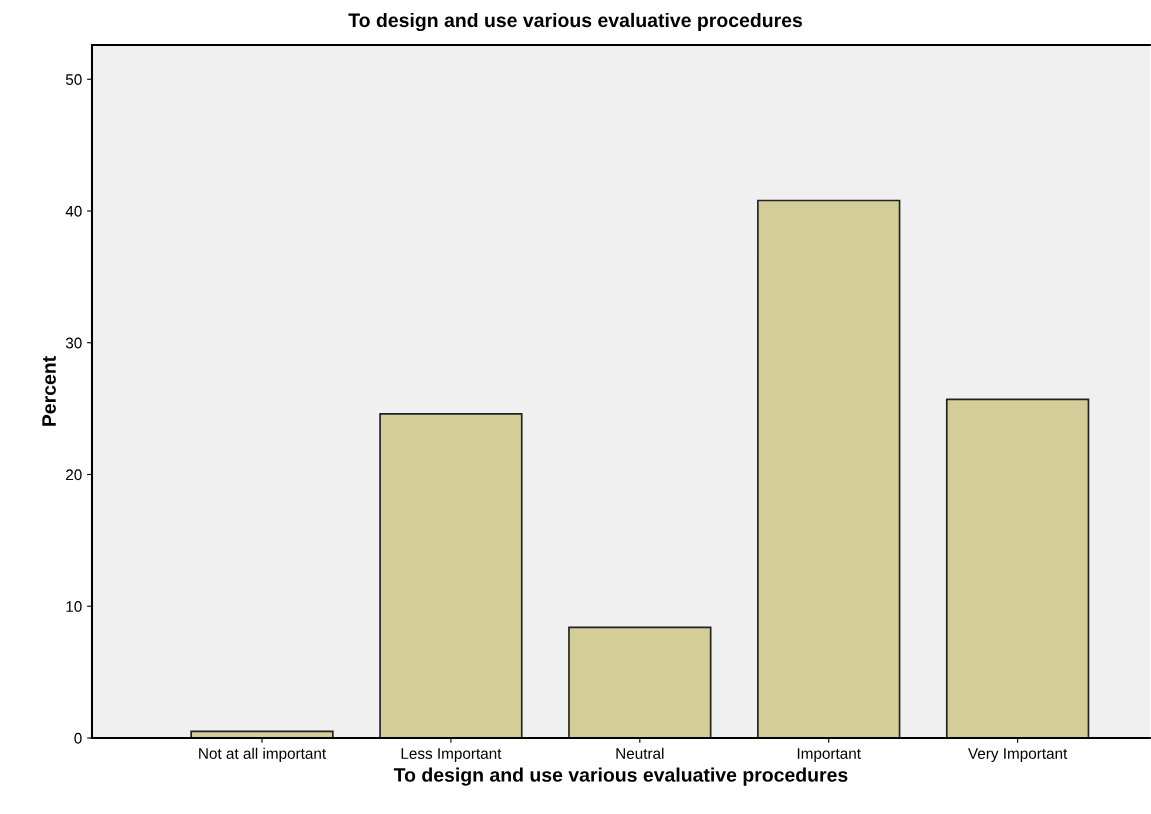 The height and width of the screenshot is (814, 1151). I want to click on chart-title: To design and use various evaluative procedures, so click(575, 22).